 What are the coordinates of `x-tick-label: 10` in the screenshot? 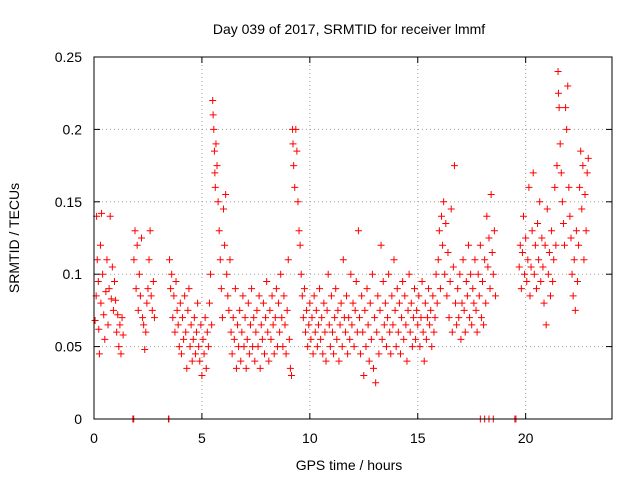 It's located at (310, 438).